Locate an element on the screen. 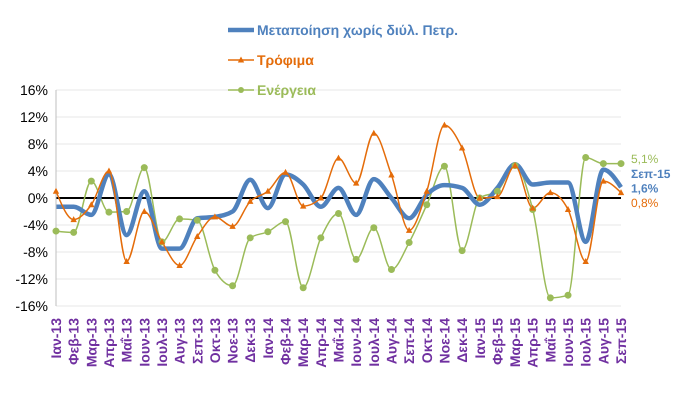 The height and width of the screenshot is (398, 689). y-tick-label: 0% is located at coordinates (38, 198).